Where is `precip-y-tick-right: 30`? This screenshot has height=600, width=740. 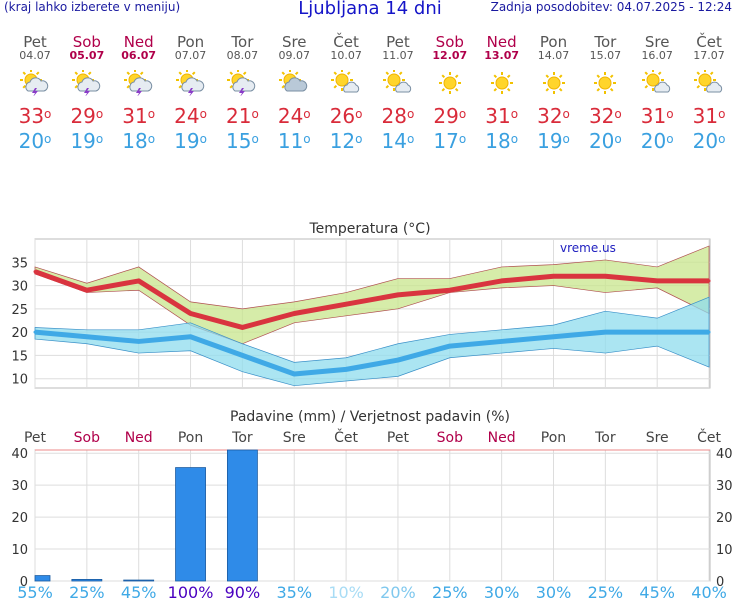
precip-y-tick-right: 30 is located at coordinates (724, 486).